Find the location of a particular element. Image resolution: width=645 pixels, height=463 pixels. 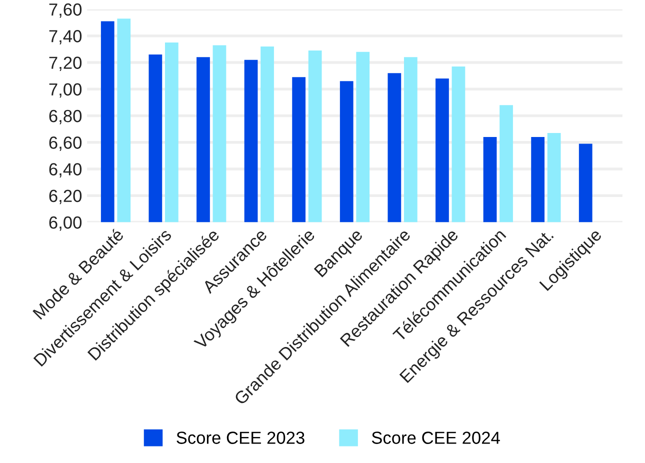

legend-label: Score CEE 2023 is located at coordinates (240, 438).